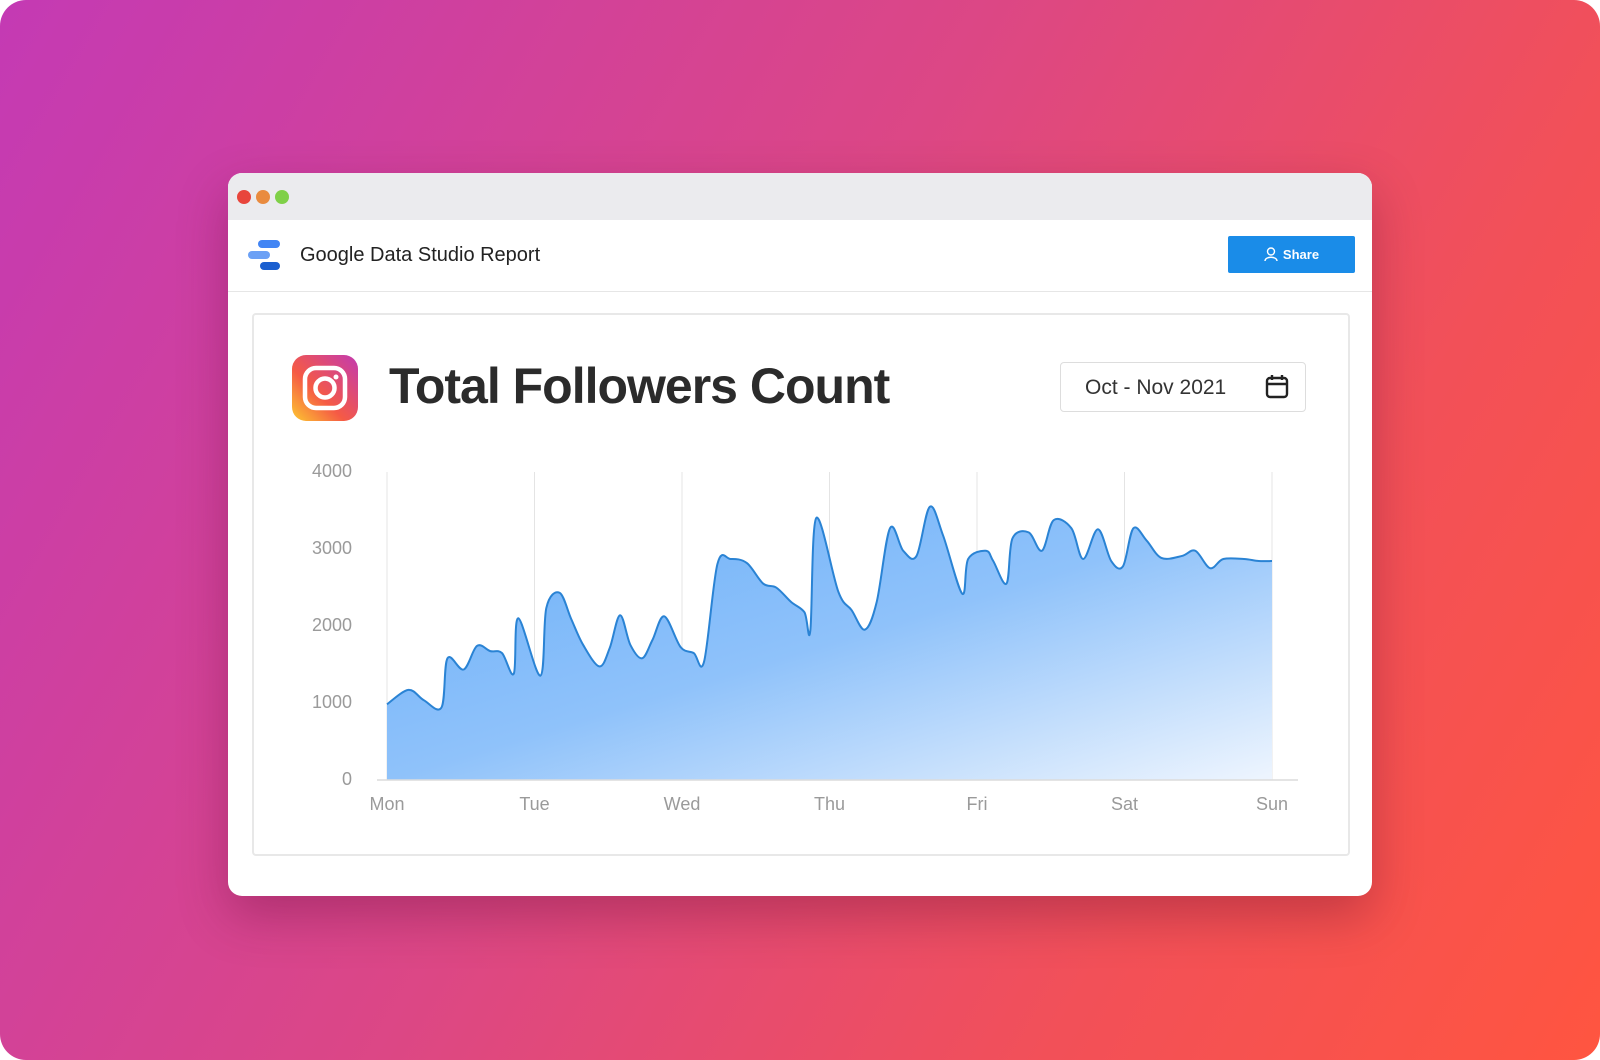 The image size is (1600, 1060). I want to click on x-tick-label: Sun, so click(1272, 804).